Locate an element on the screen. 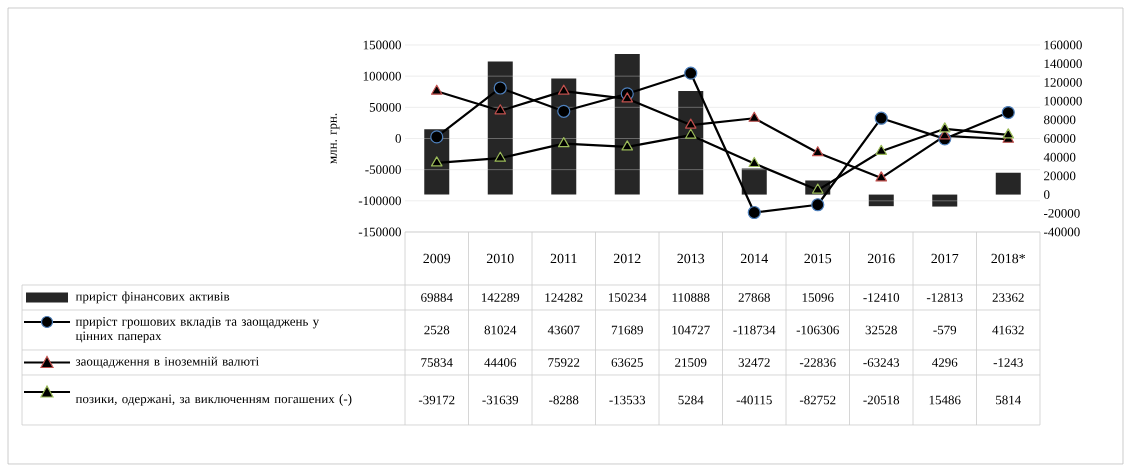 The width and height of the screenshot is (1131, 472). y2-tick-label: 20000 is located at coordinates (1060, 176).